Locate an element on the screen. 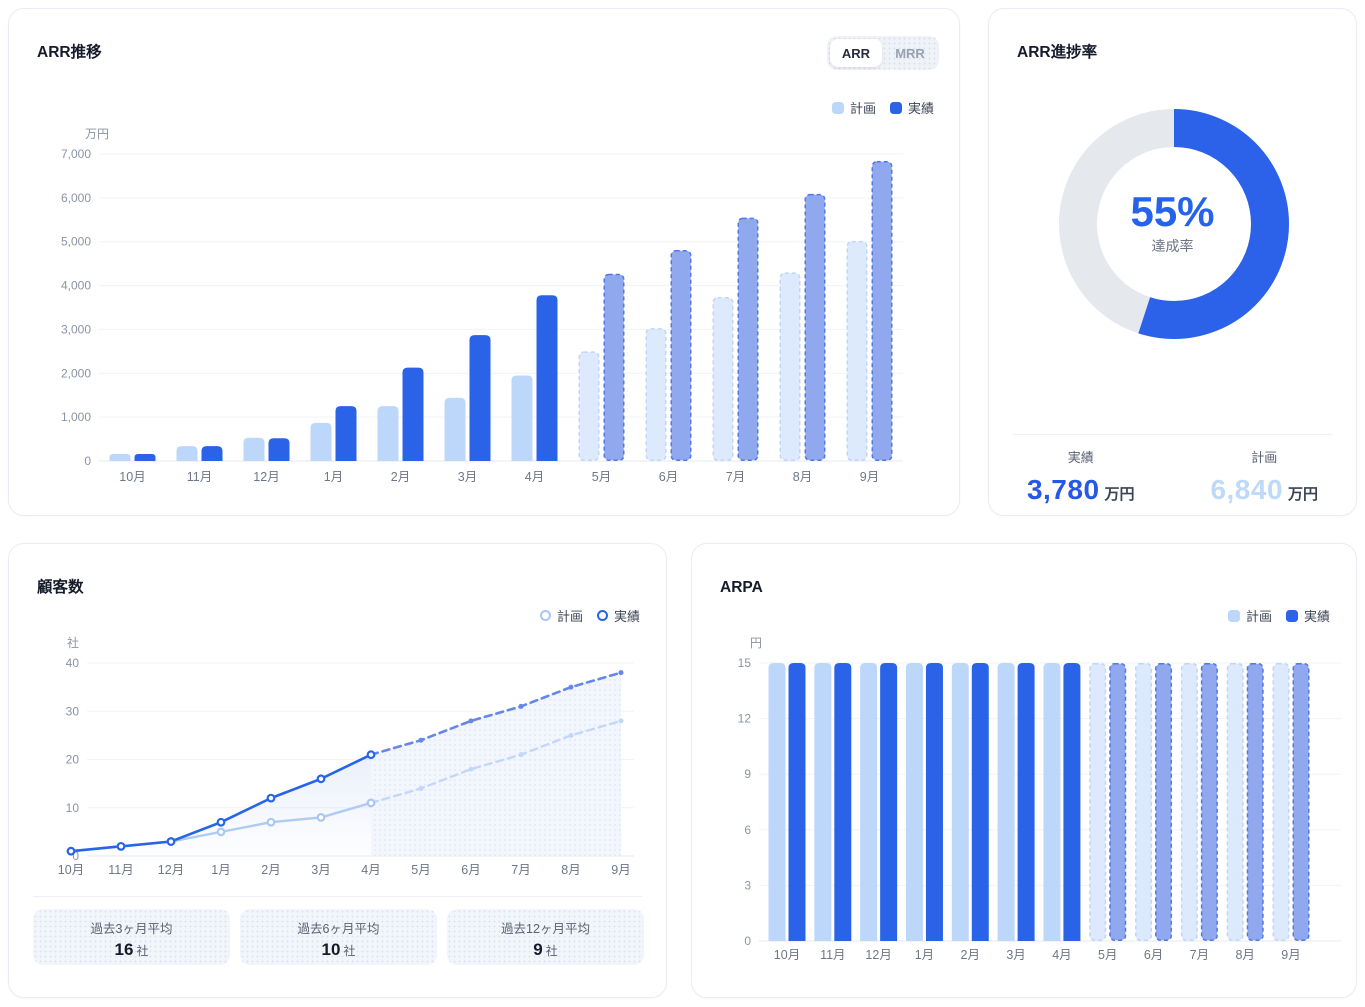 Image resolution: width=1365 pixels, height=1007 pixels. svg-text: 30 is located at coordinates (73, 711).